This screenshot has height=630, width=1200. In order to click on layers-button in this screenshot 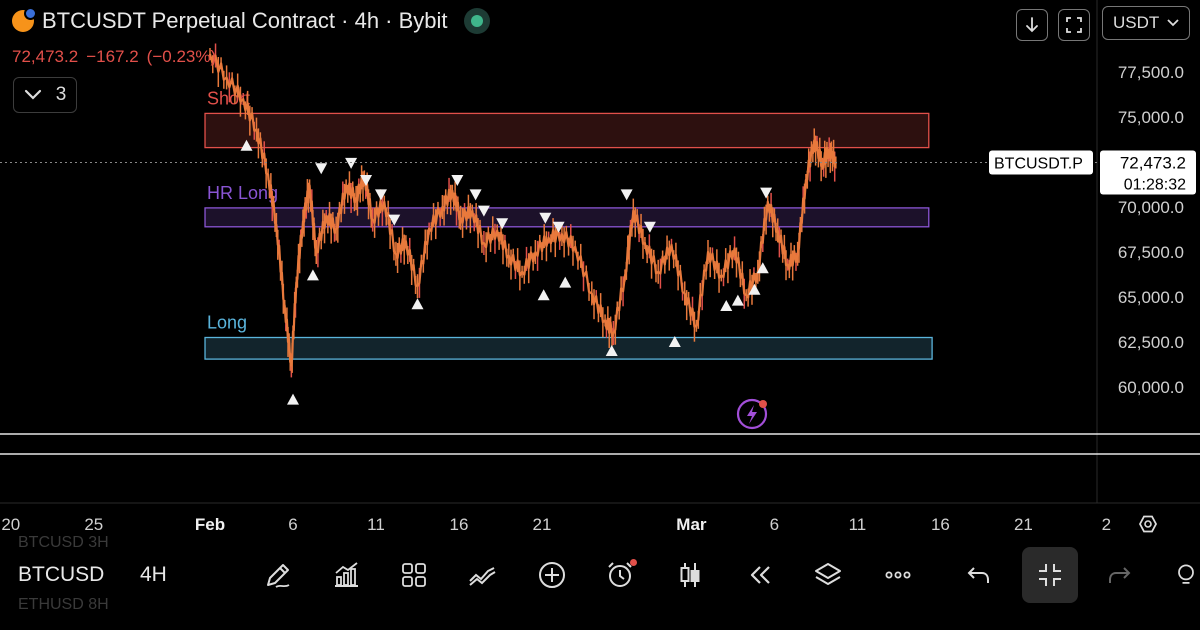, I will do `click(828, 575)`.